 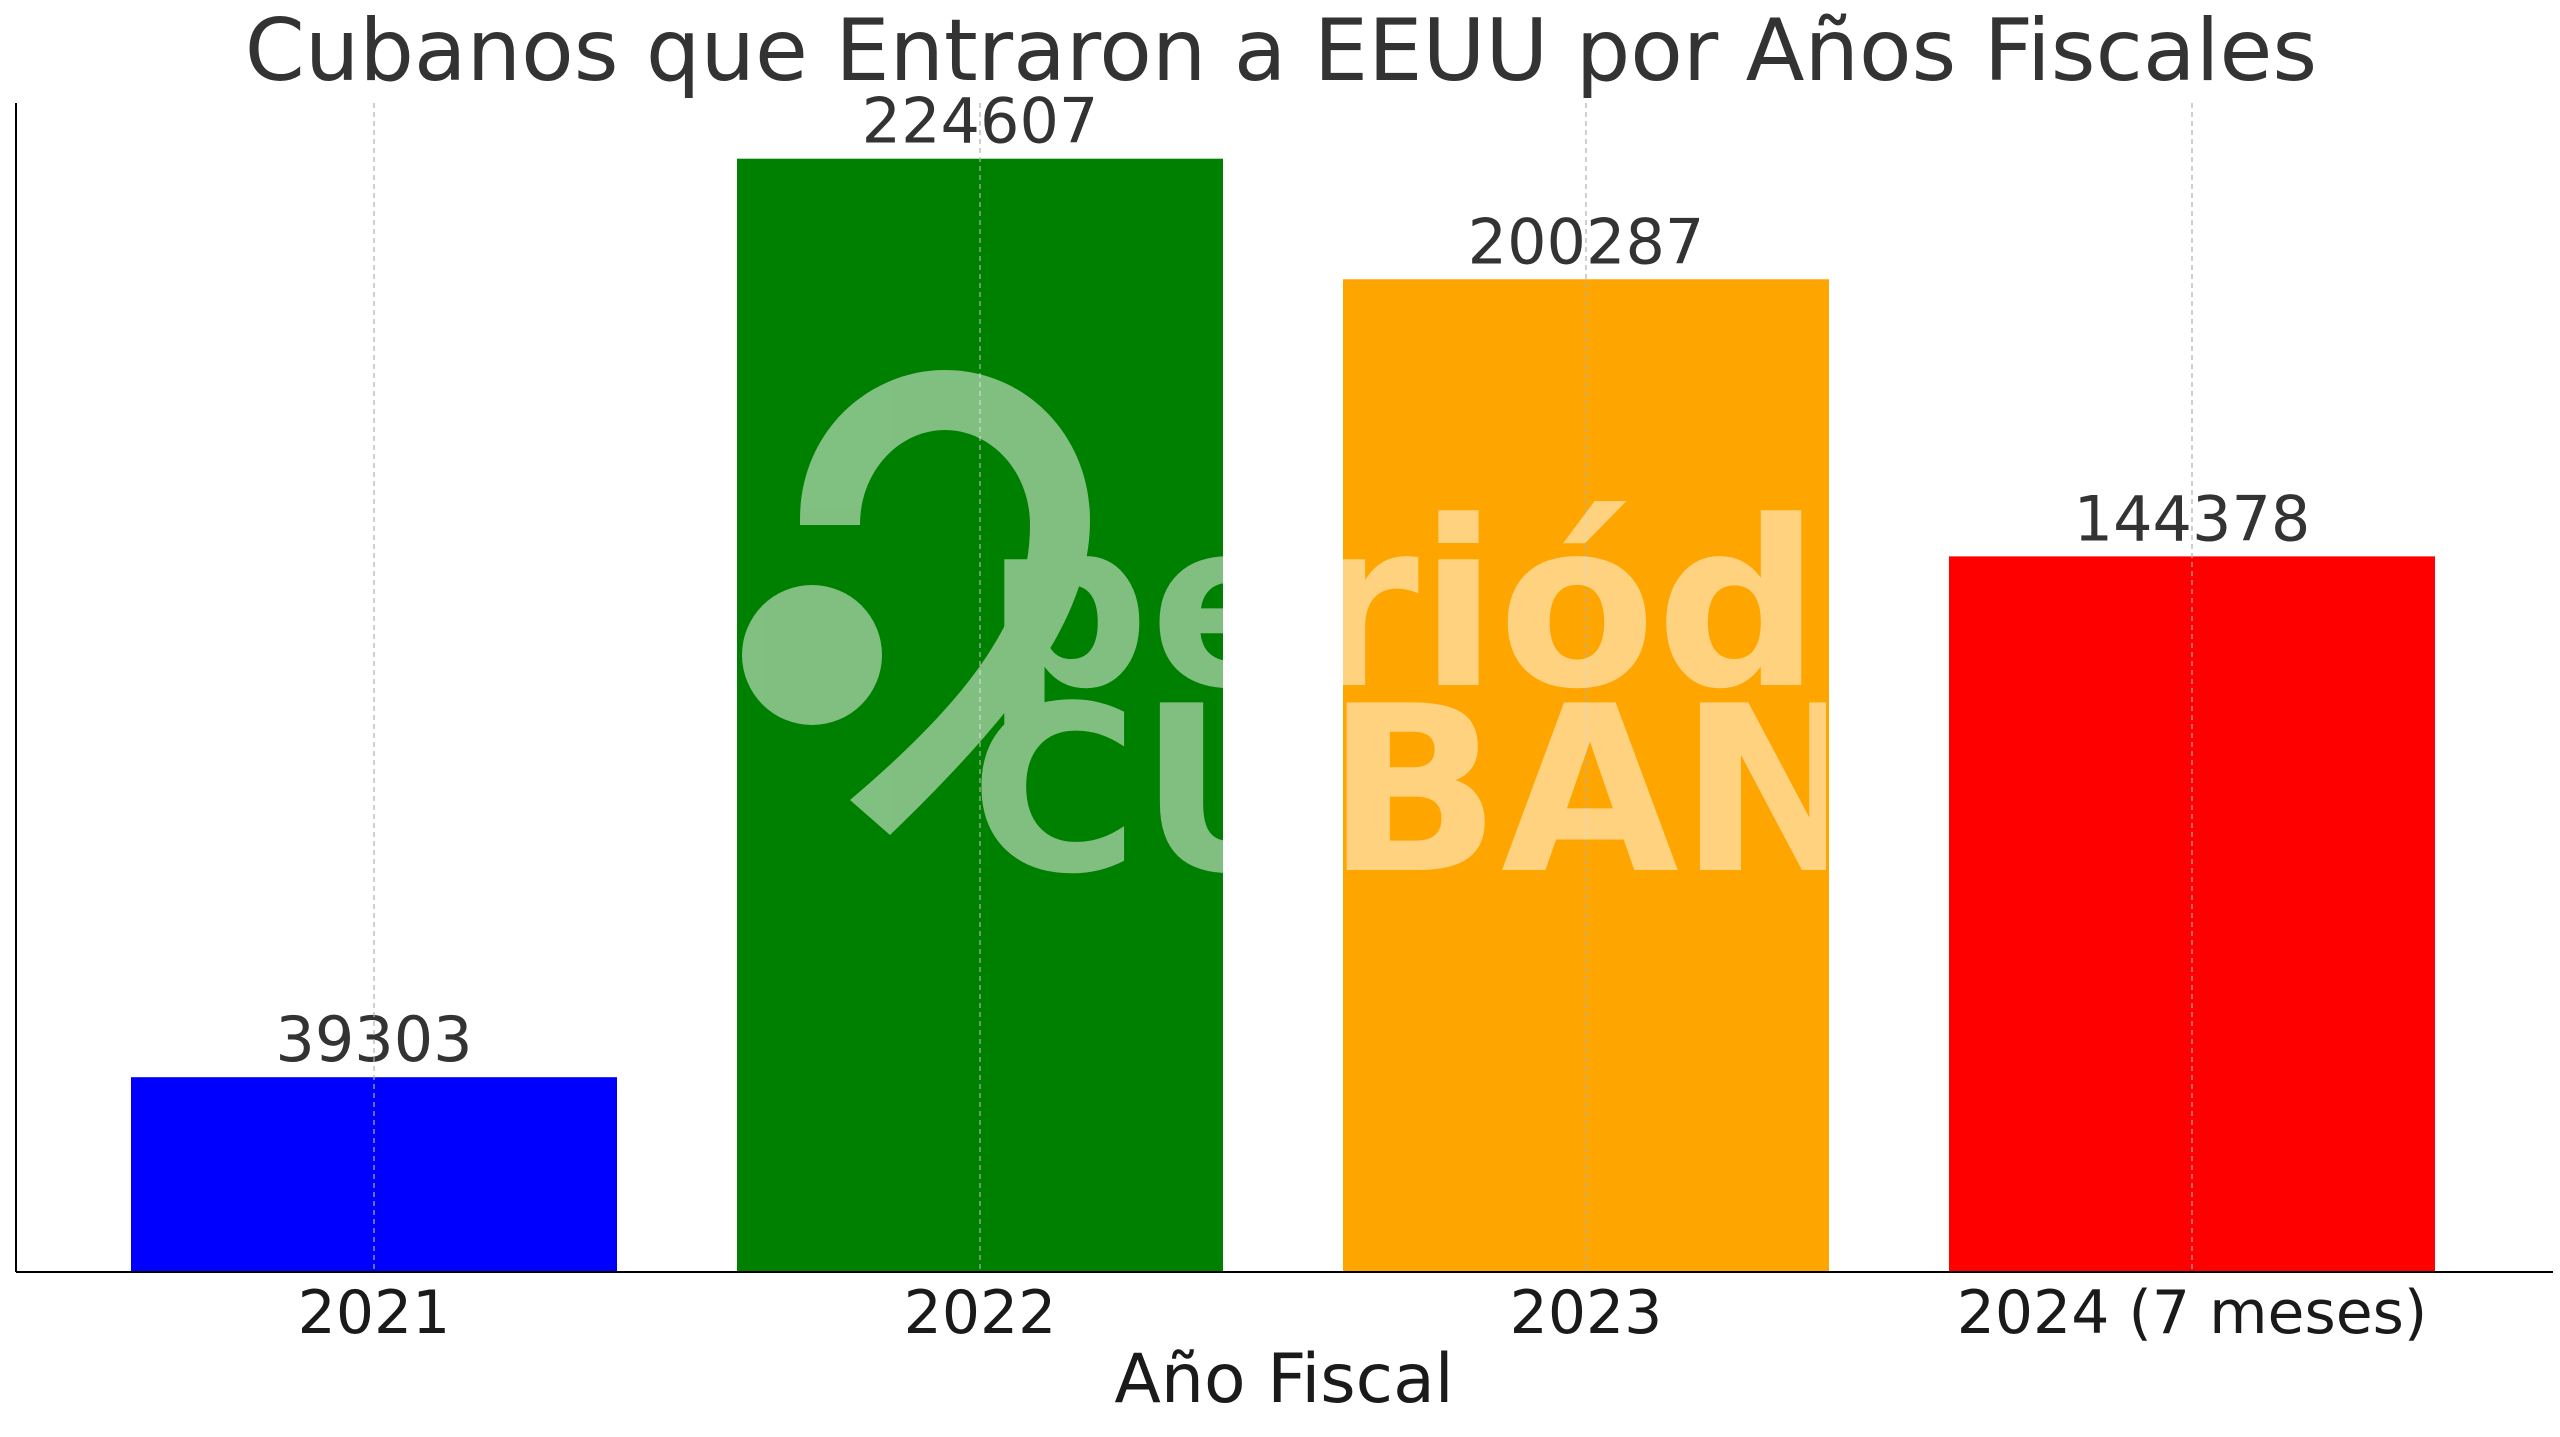 What do you see at coordinates (980, 1313) in the screenshot?
I see `x-tick-label-1: 2022` at bounding box center [980, 1313].